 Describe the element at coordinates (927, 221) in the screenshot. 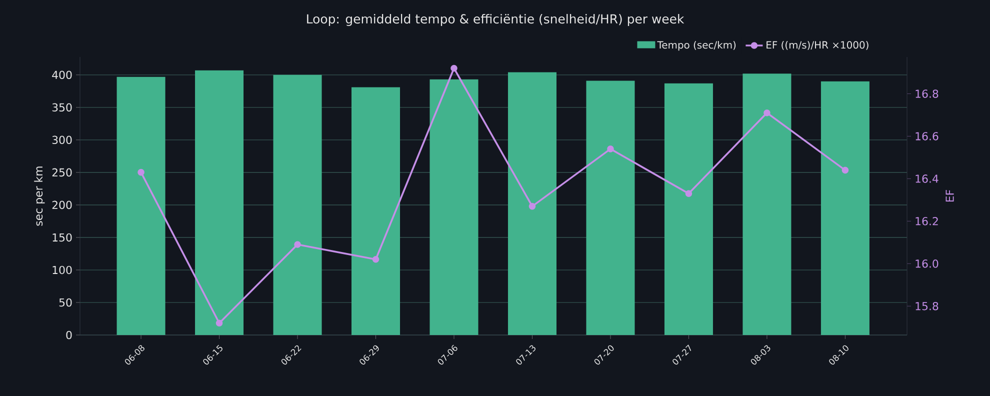

I see `y2-tick-label: 16.2` at that location.